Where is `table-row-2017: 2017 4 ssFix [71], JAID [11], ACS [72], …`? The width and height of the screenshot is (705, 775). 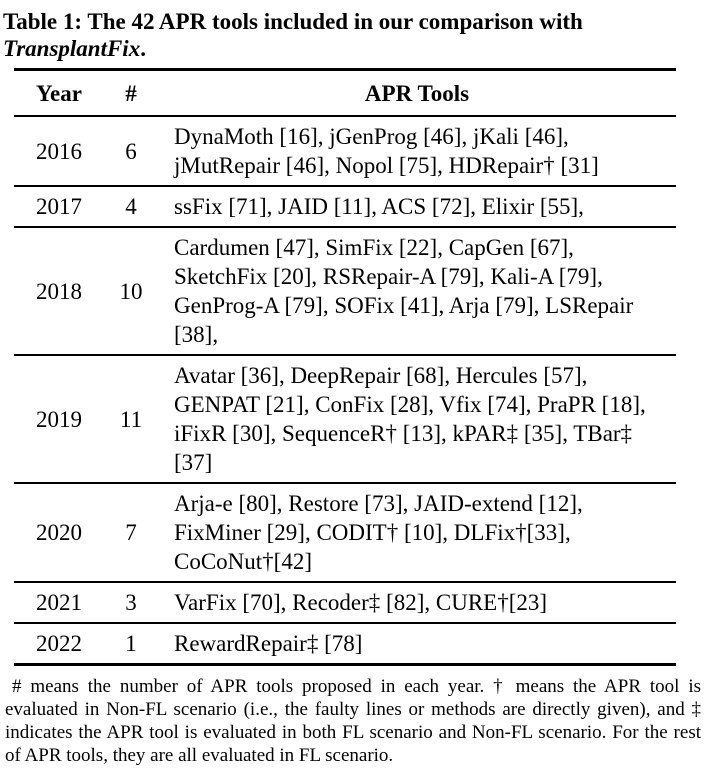
table-row-2017: 2017 4 ssFix [71], JAID [11], ACS [72], … is located at coordinates (345, 206).